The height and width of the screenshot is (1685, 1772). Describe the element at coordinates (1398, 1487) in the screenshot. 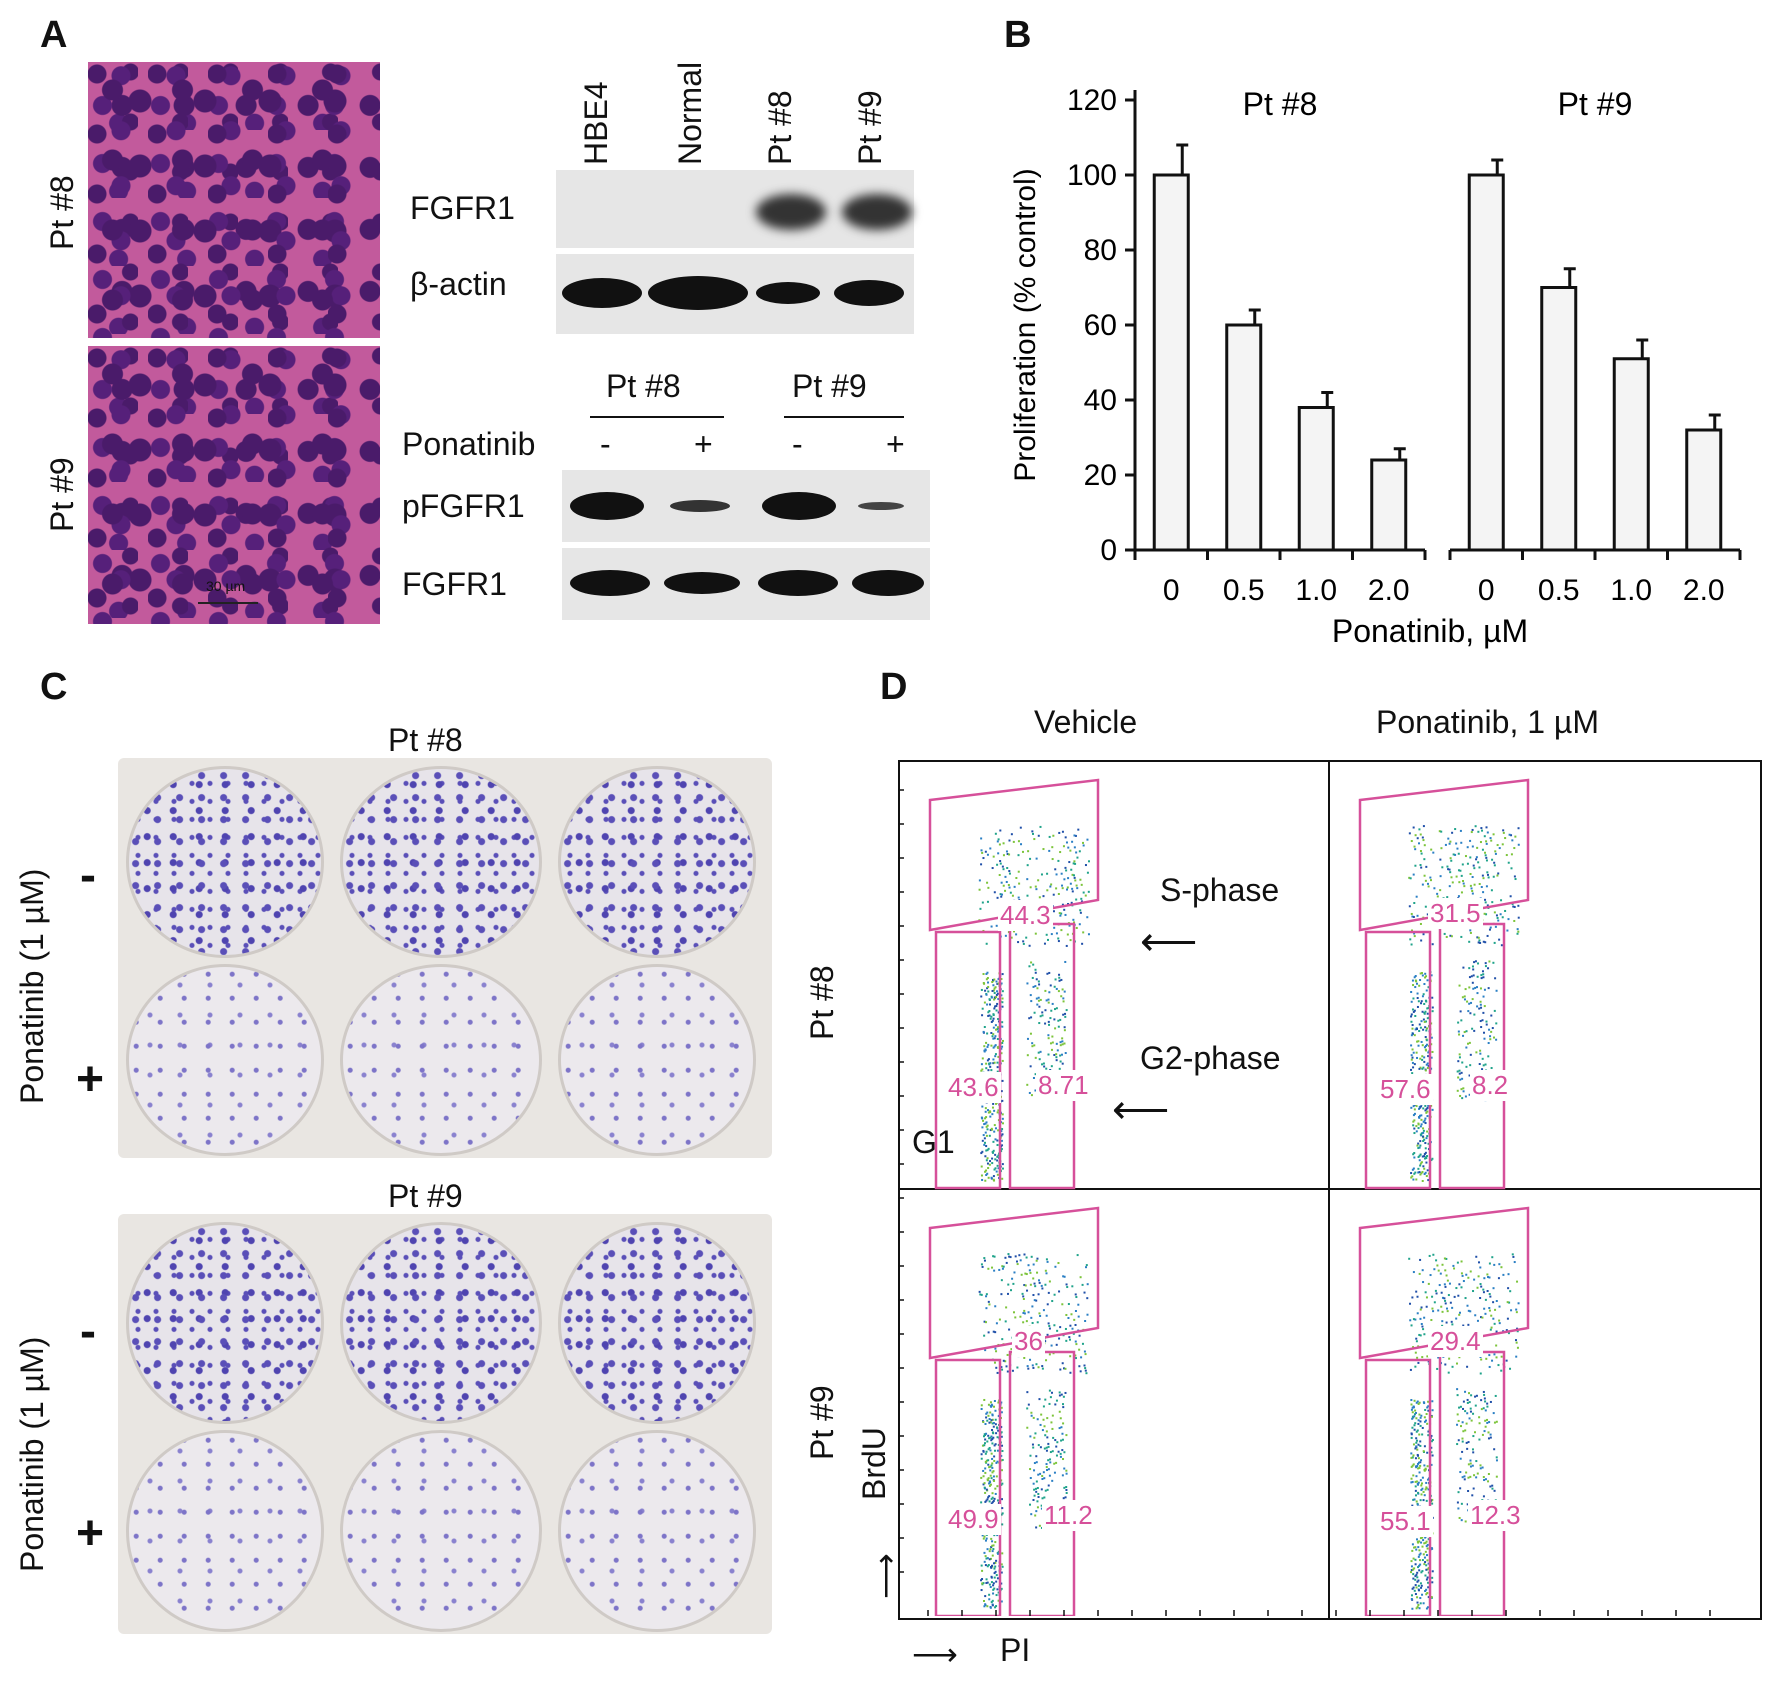

I see `g1-gate` at that location.